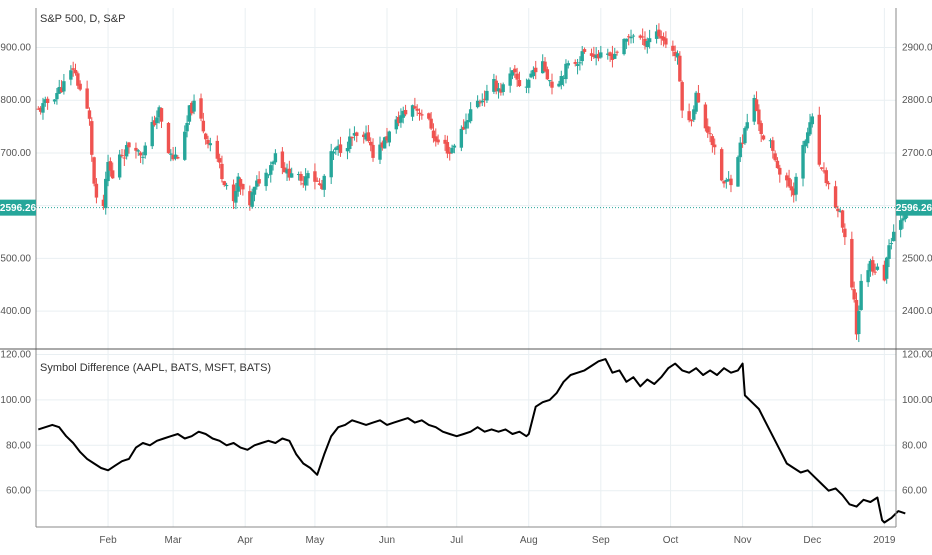 The width and height of the screenshot is (932, 555). What do you see at coordinates (456, 540) in the screenshot?
I see `x-tick-label: Jul` at bounding box center [456, 540].